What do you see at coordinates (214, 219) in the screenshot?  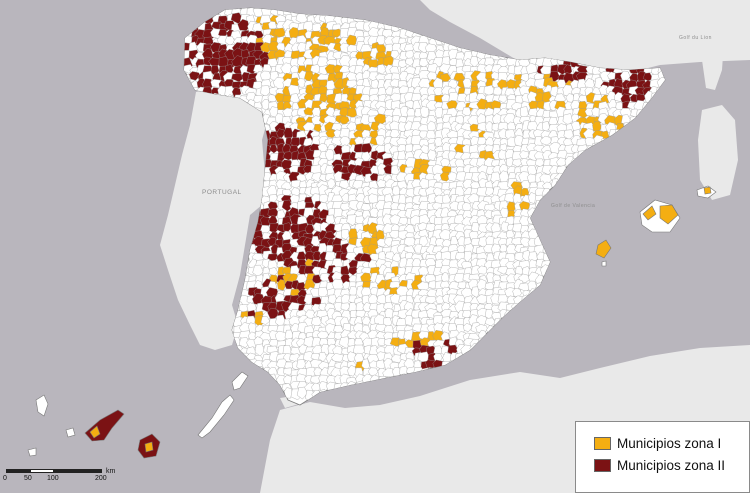 I see `portugal-land` at bounding box center [214, 219].